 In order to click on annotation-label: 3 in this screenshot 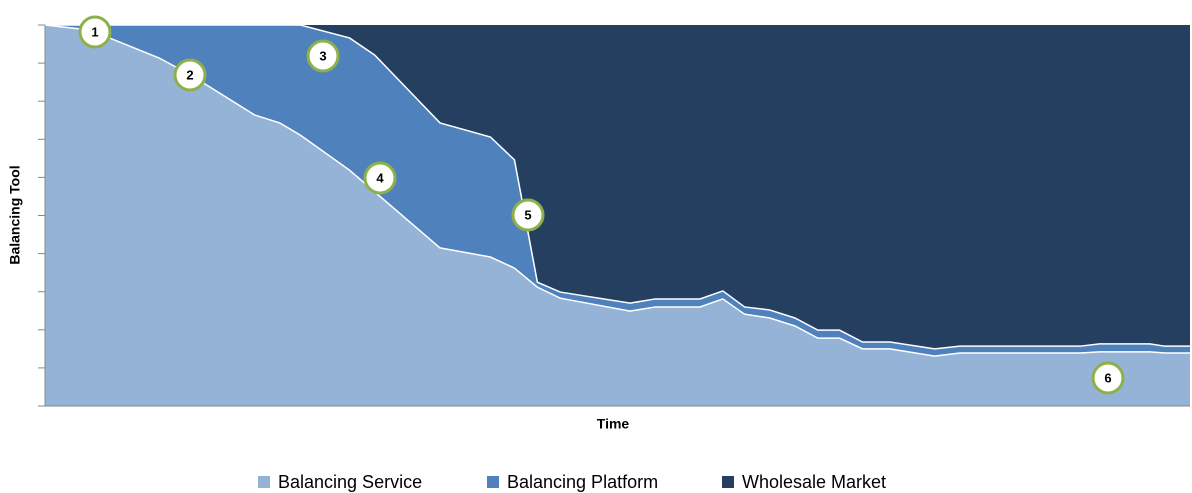, I will do `click(322, 55)`.